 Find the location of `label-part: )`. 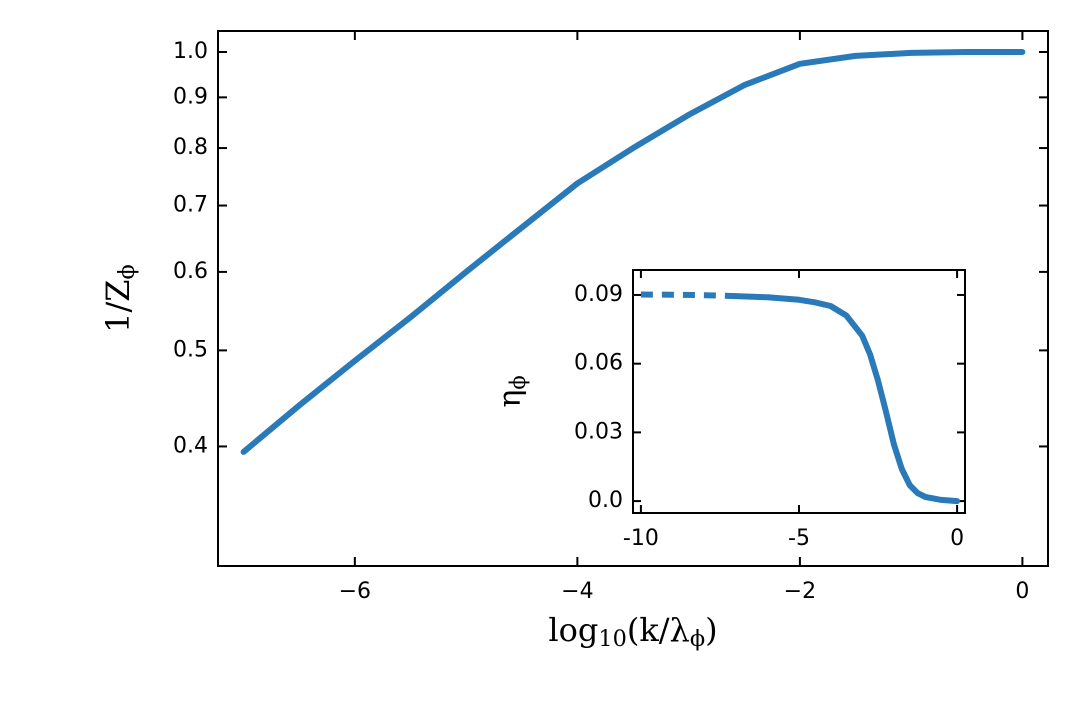

label-part: ) is located at coordinates (711, 630).